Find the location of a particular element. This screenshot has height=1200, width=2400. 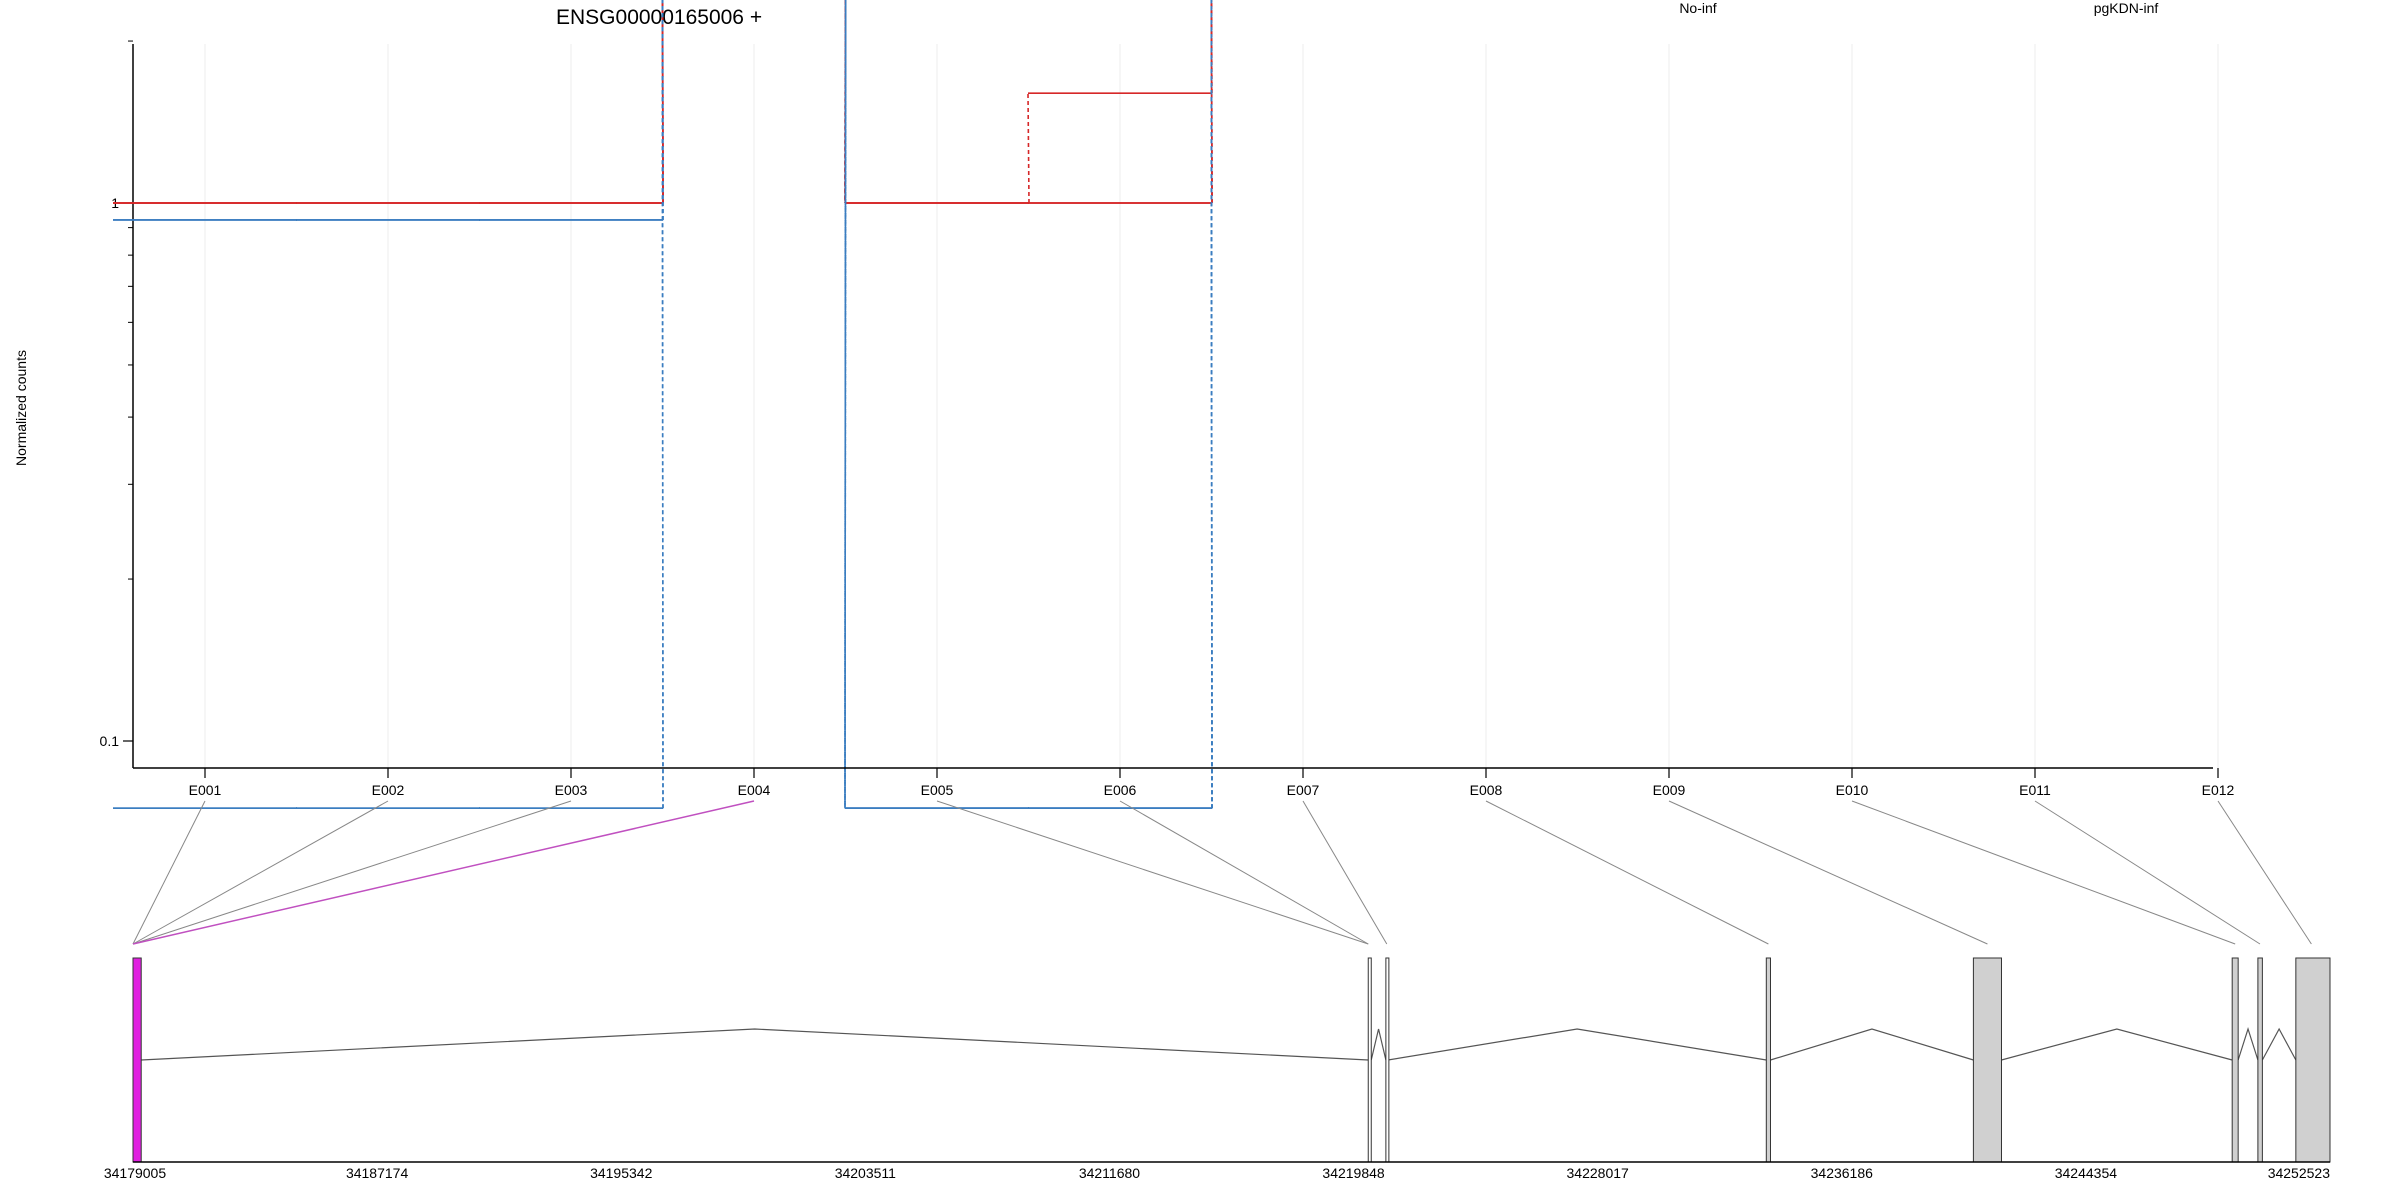

coordinate-tick-label: 34211680 is located at coordinates (1109, 1173).